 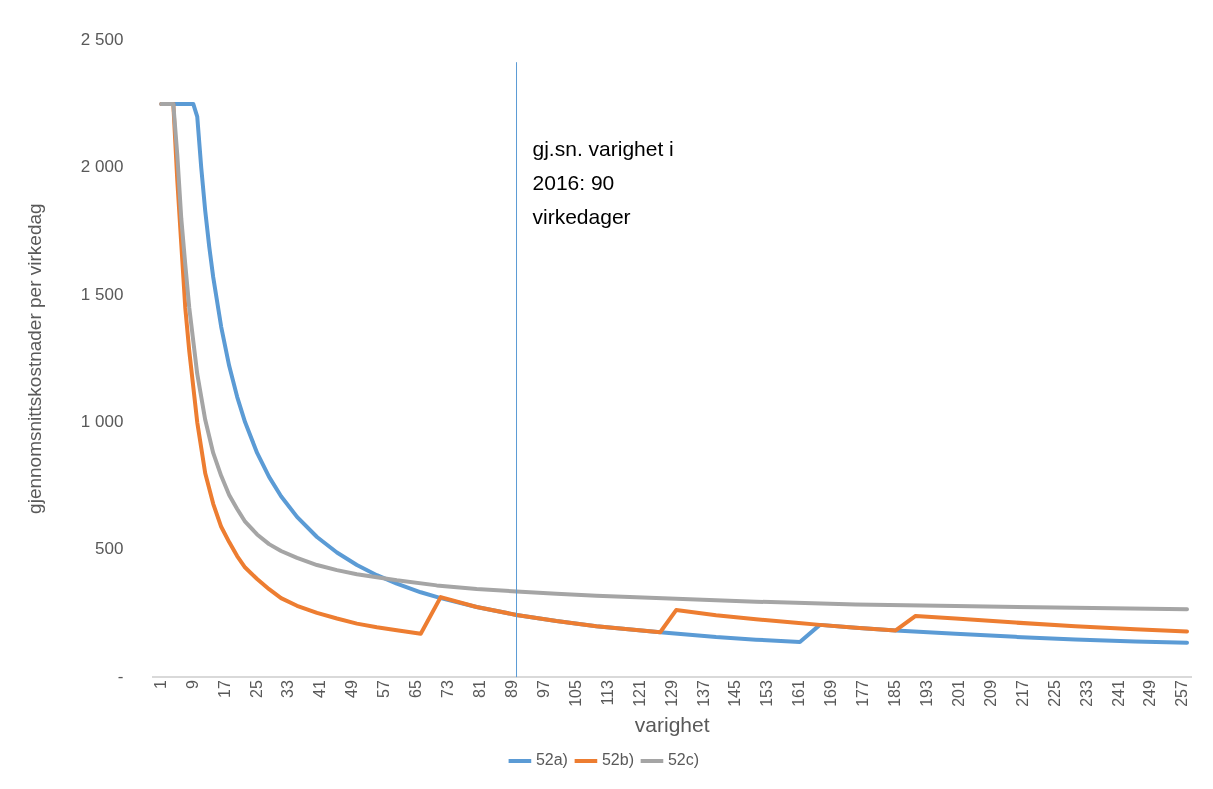 What do you see at coordinates (683, 760) in the screenshot?
I see `legend-label: 52c)` at bounding box center [683, 760].